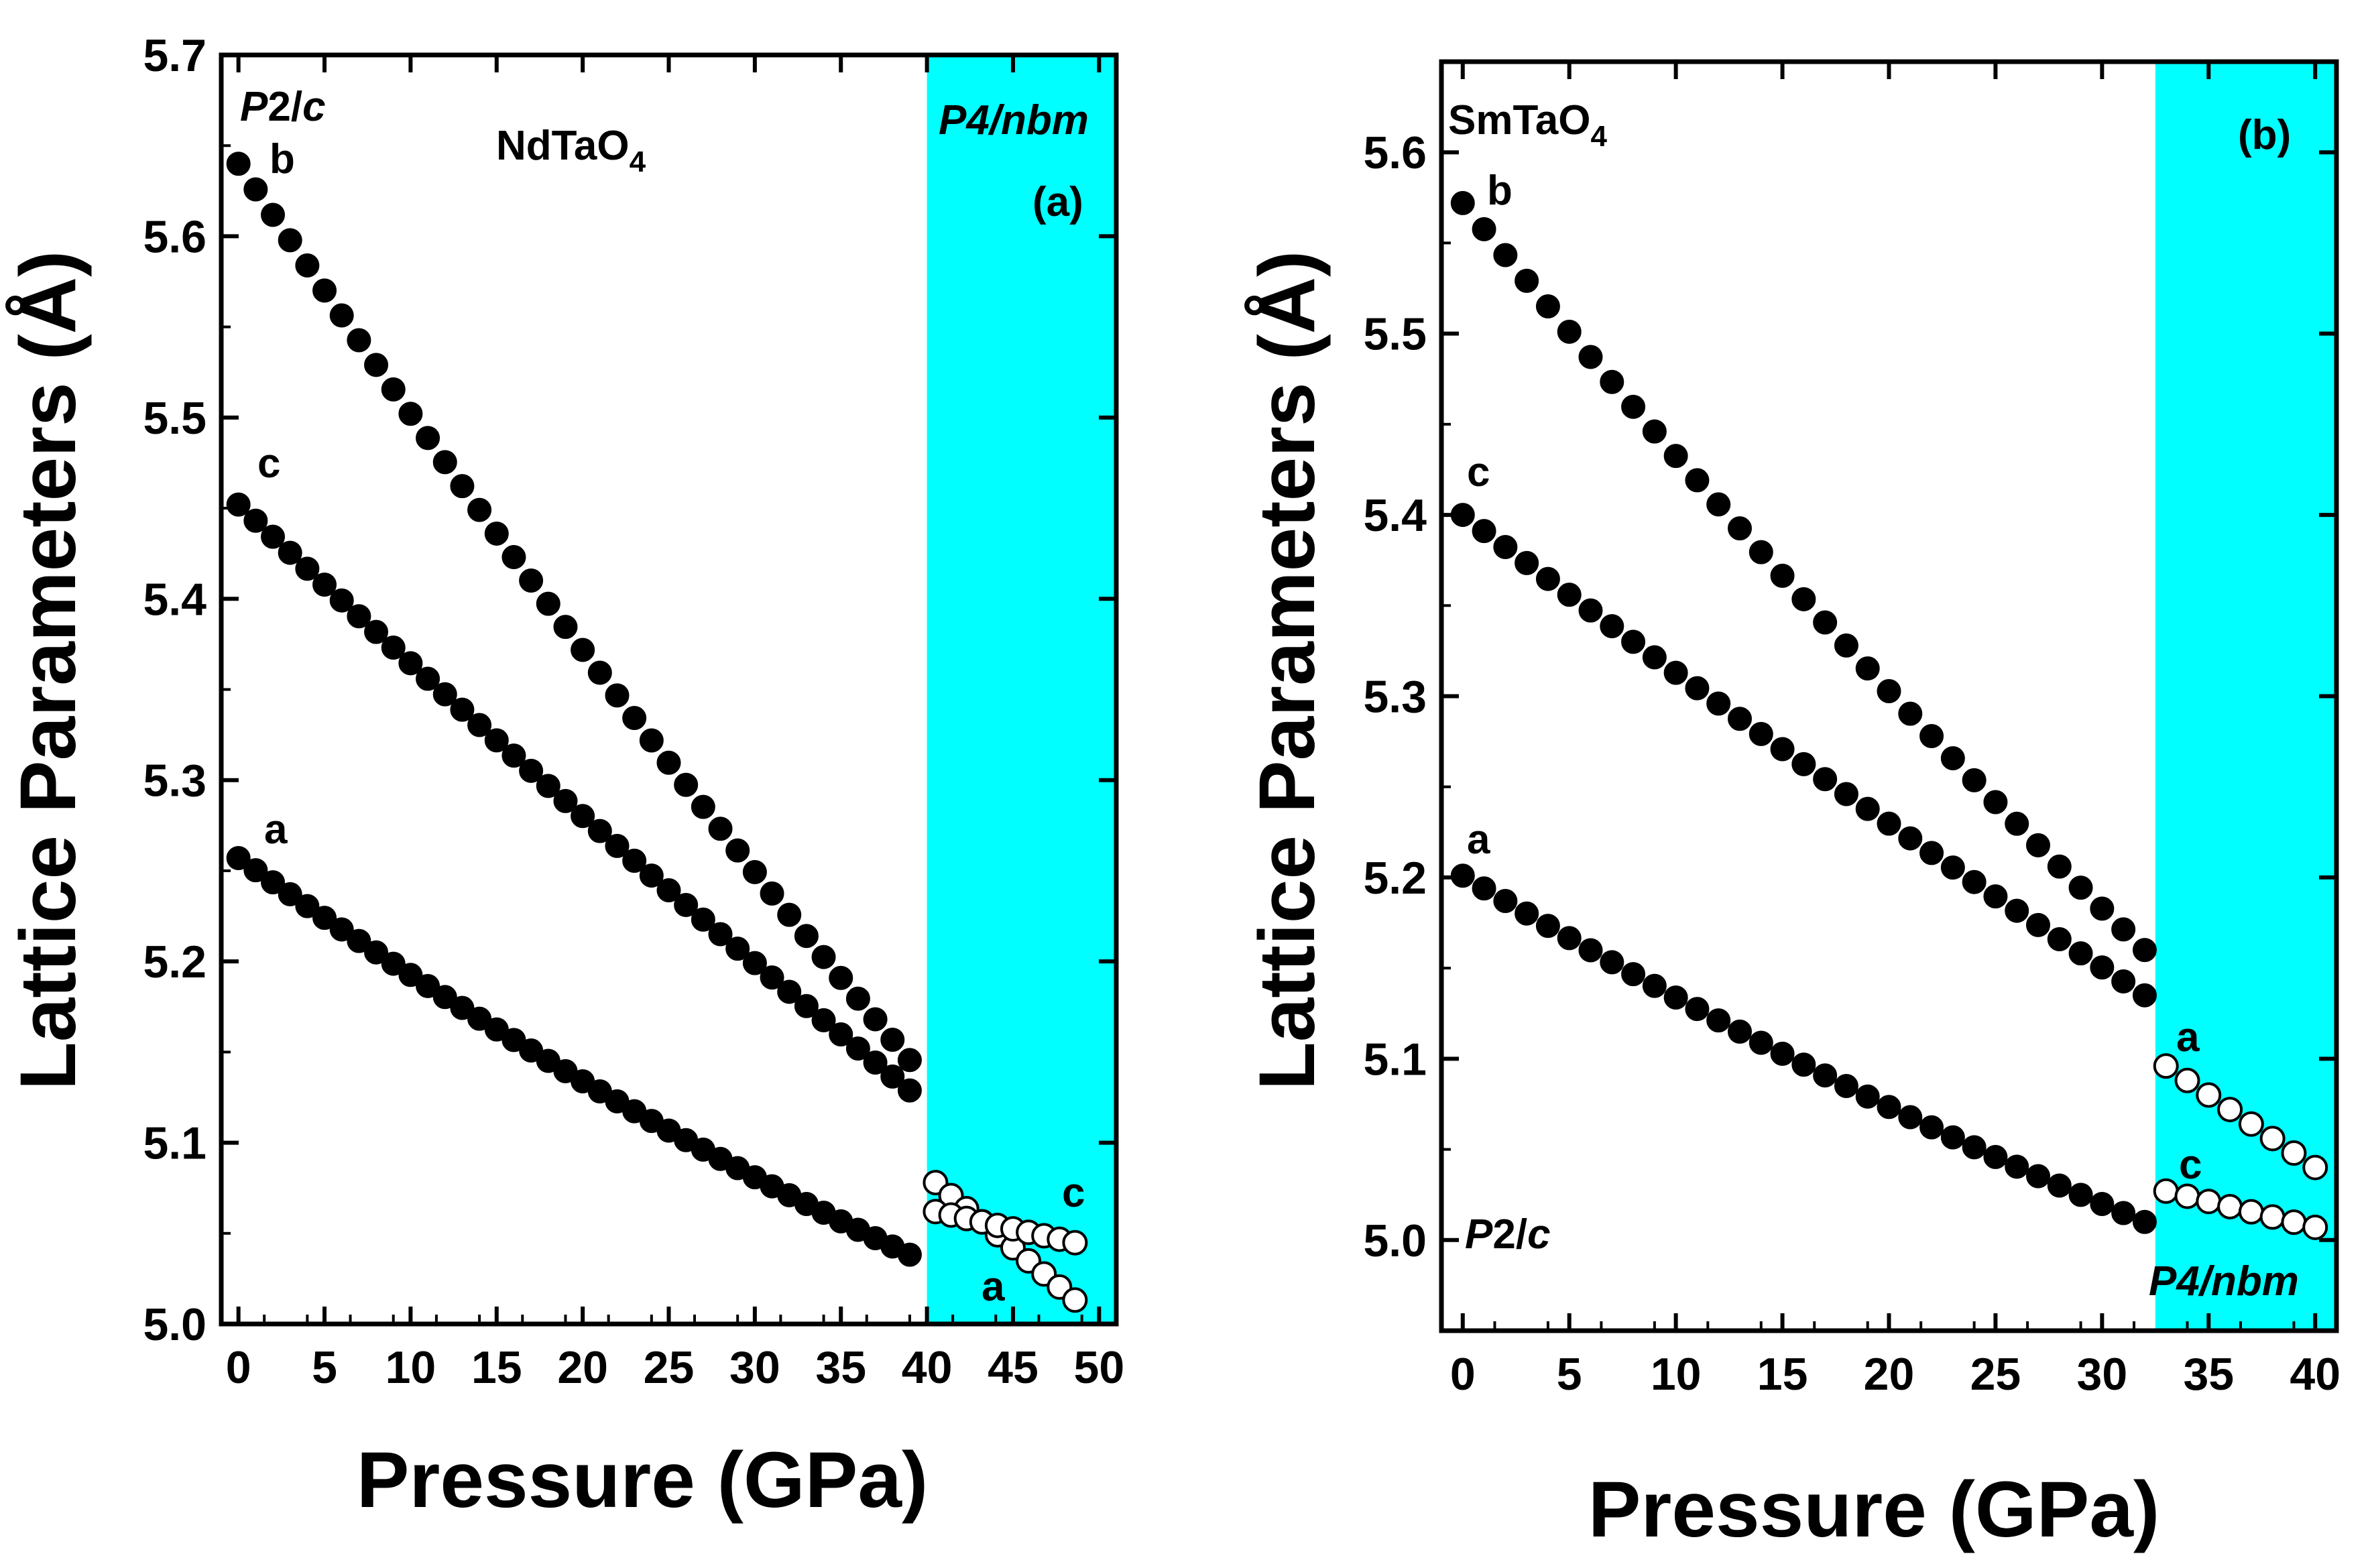  What do you see at coordinates (1478, 472) in the screenshot?
I see `series-label-c: c` at bounding box center [1478, 472].